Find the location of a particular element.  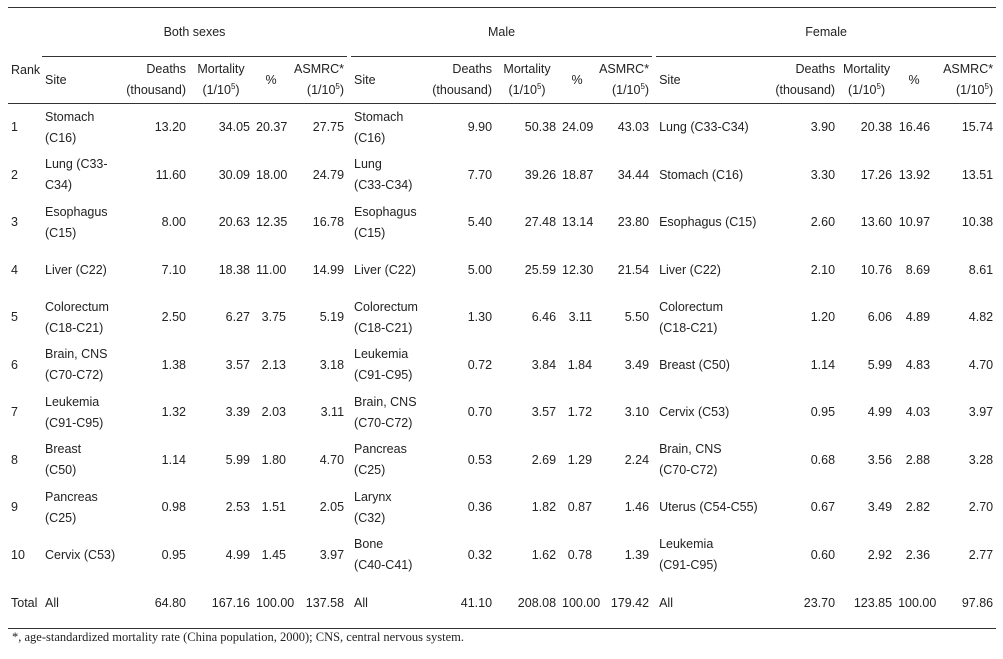

asmrc-cell: 3.28 is located at coordinates (981, 459).